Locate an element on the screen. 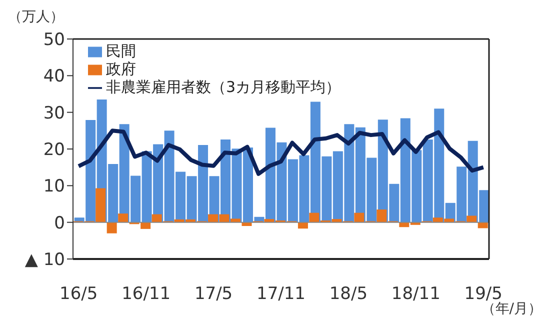  line-series is located at coordinates (281, 152).